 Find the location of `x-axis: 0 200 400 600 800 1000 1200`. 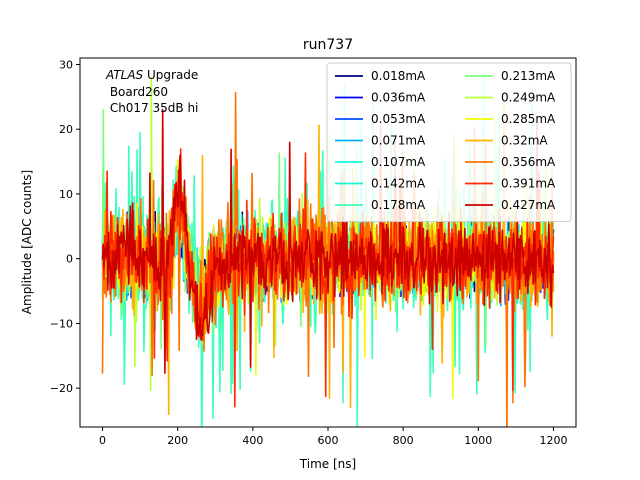

x-axis: 0 200 400 600 800 1000 1200 is located at coordinates (333, 437).